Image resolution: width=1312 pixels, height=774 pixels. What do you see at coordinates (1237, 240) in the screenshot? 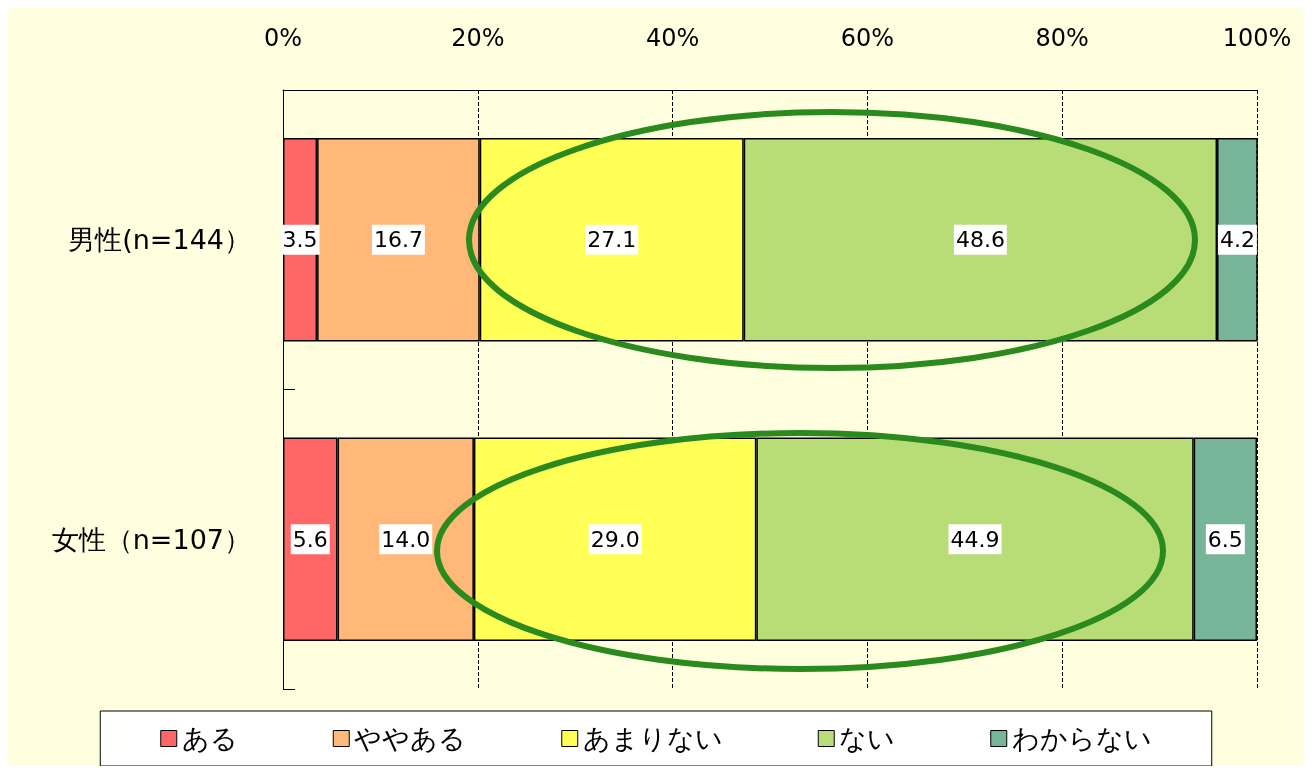
I see `data-label: 4.2` at bounding box center [1237, 240].